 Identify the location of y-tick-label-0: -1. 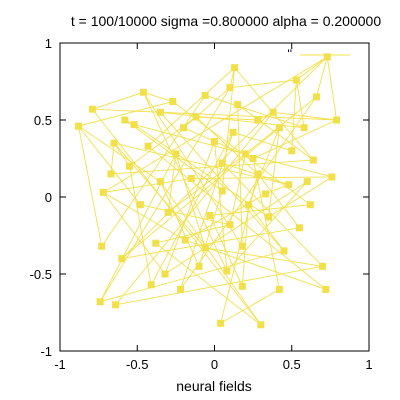
(46, 351).